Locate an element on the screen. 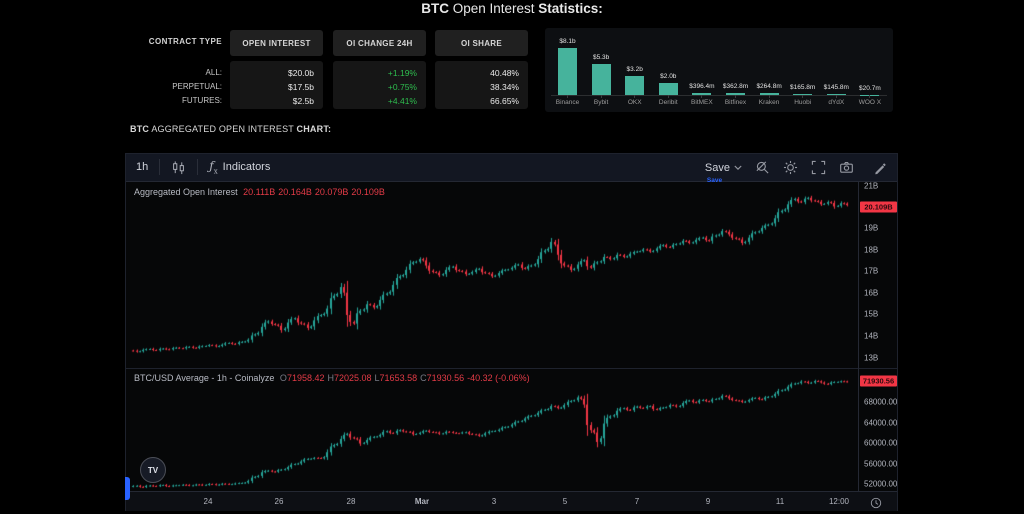 This screenshot has width=1024, height=514. price-axis-label: 19B is located at coordinates (871, 228).